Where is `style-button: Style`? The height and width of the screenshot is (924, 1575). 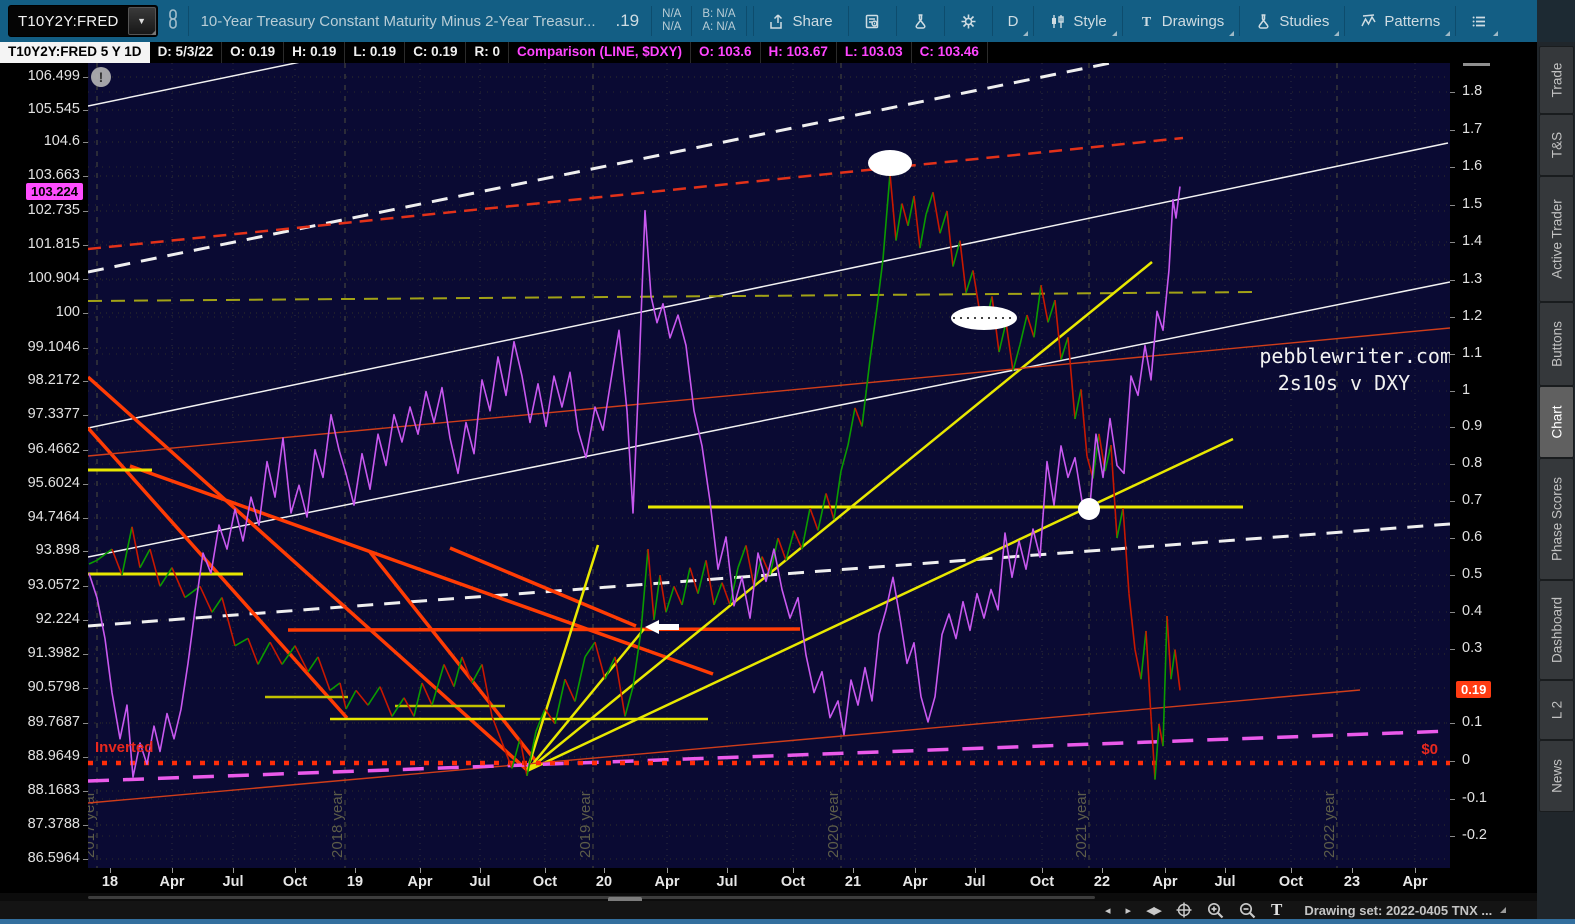
style-button: Style is located at coordinates (1077, 21).